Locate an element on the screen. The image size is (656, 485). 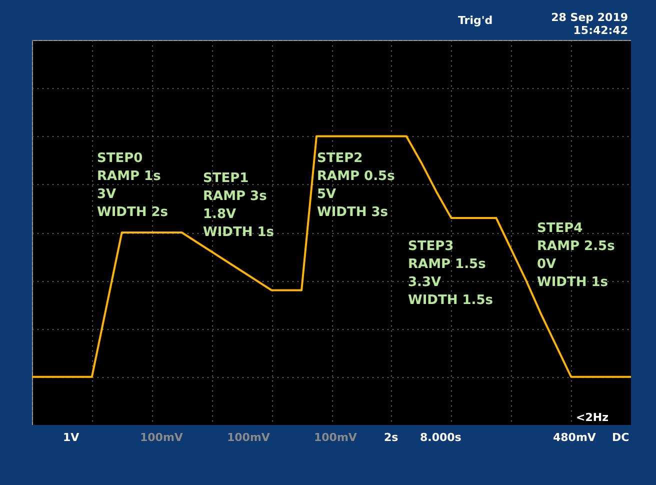
text: 480mV is located at coordinates (574, 438).